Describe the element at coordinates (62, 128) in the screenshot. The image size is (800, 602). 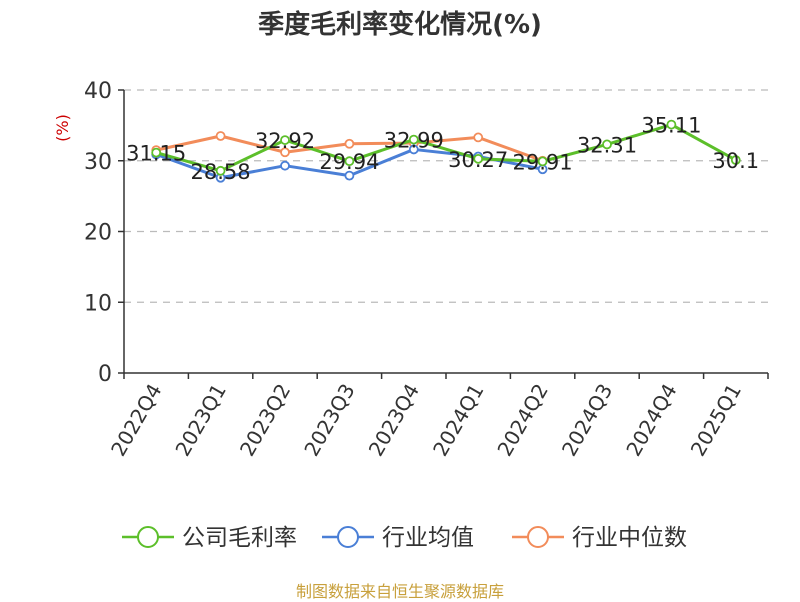
I see `y-axis-unit: (%)` at that location.